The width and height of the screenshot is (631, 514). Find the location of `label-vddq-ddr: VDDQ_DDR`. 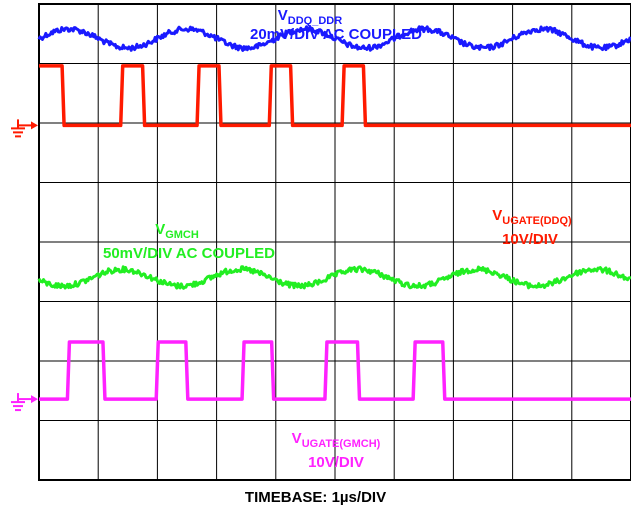

label-vddq-ddr: VDDQ_DDR is located at coordinates (310, 17).